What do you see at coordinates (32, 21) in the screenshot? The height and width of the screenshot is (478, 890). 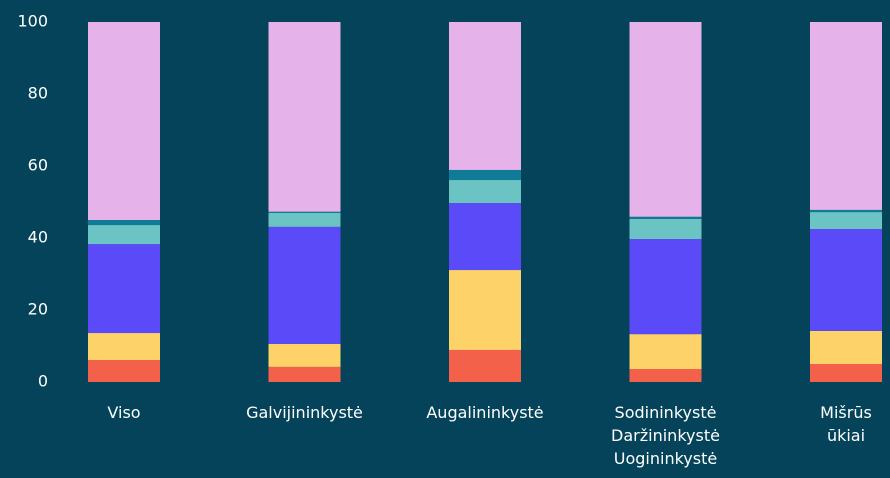 I see `y-tick-label: 100` at bounding box center [32, 21].